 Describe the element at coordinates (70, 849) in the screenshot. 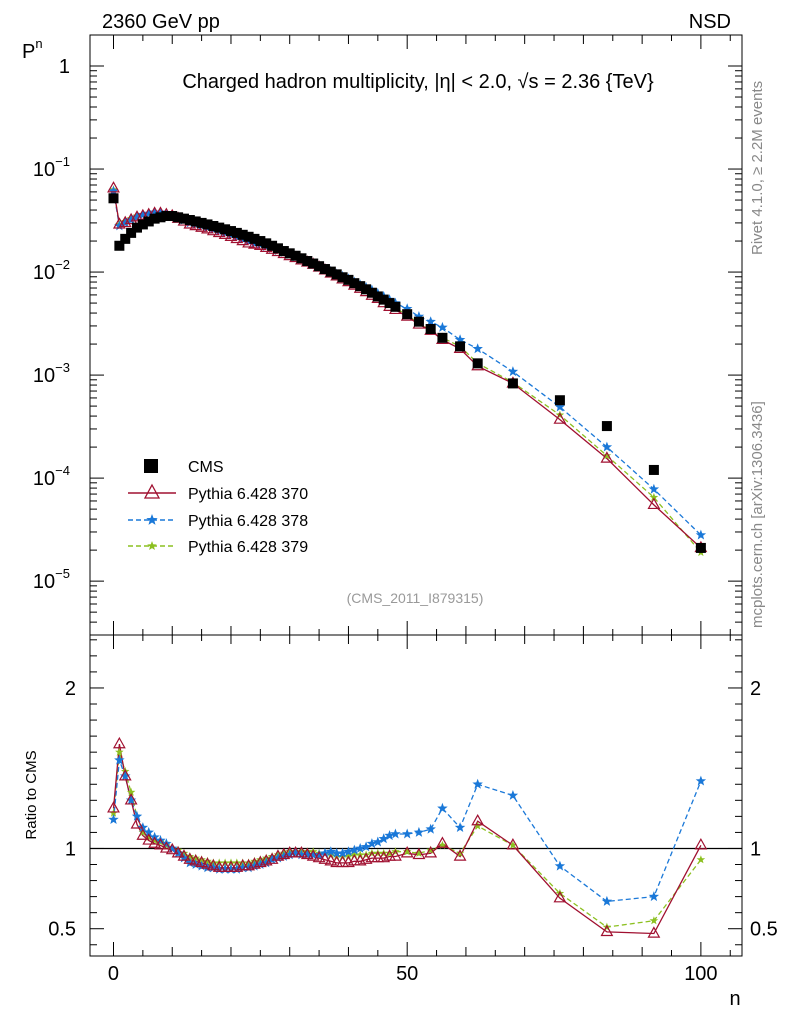

I see `ratio-y-tick-label: 1` at that location.